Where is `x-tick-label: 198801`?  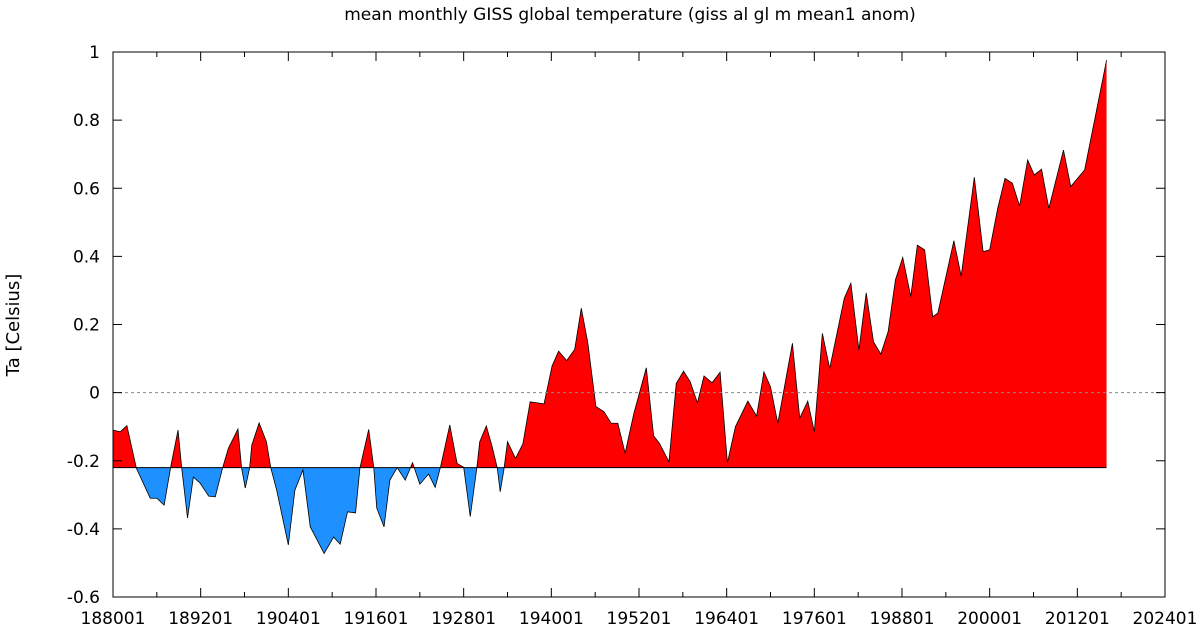 x-tick-label: 198801 is located at coordinates (902, 619).